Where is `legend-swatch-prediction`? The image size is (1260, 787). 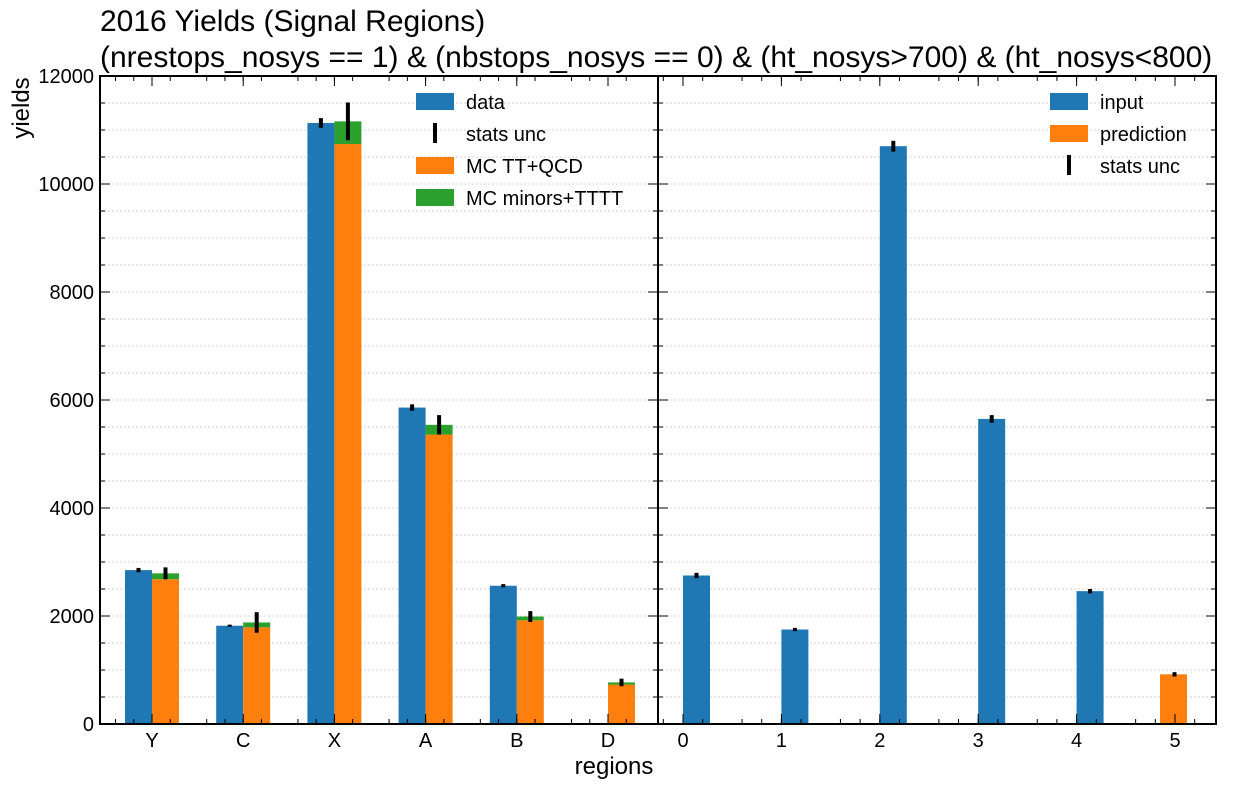 legend-swatch-prediction is located at coordinates (1069, 133).